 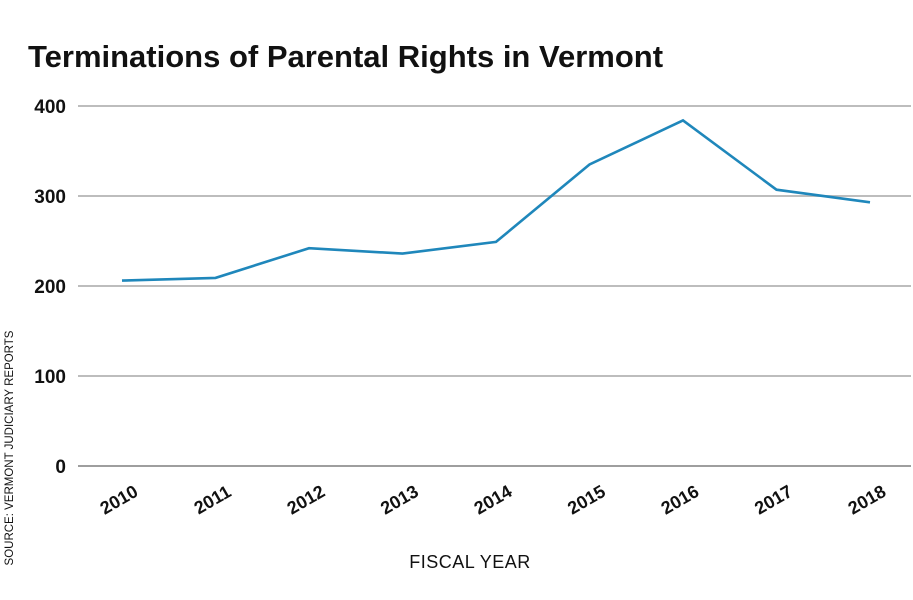 What do you see at coordinates (119, 499) in the screenshot?
I see `x-tick-label: 2010` at bounding box center [119, 499].